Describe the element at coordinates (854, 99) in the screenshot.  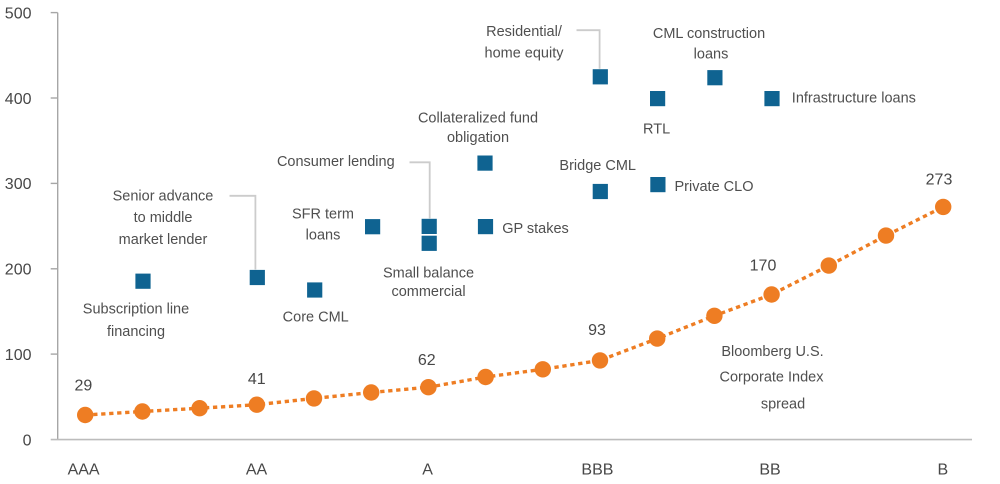
I see `svg-text: Infrastructure loans` at that location.